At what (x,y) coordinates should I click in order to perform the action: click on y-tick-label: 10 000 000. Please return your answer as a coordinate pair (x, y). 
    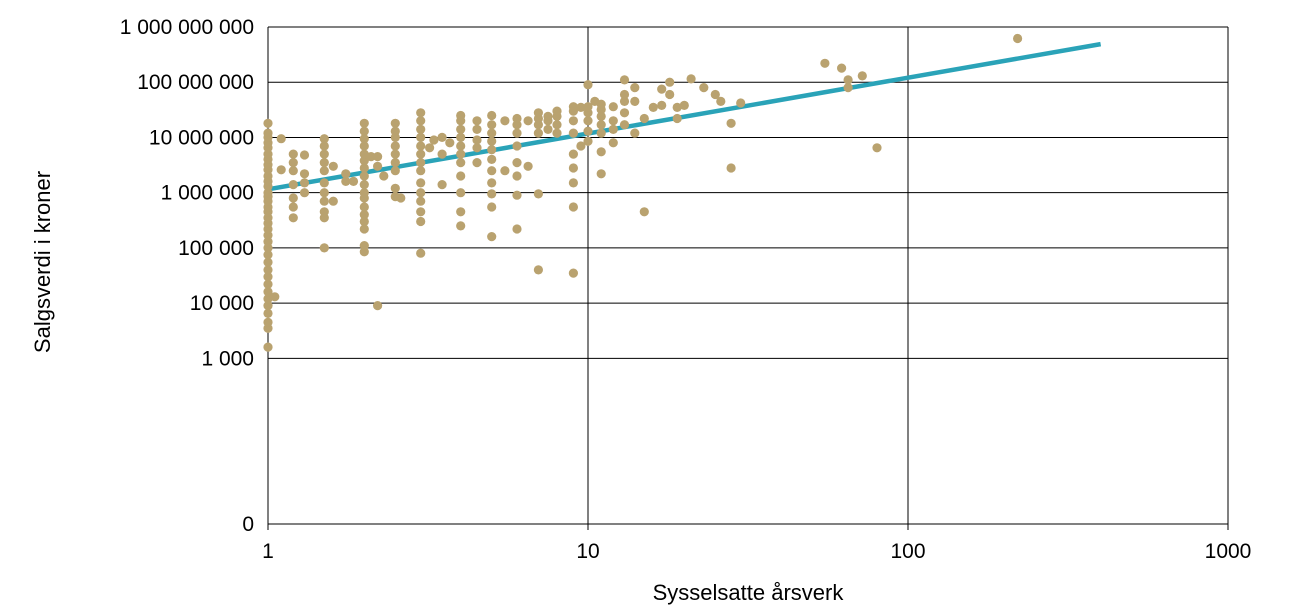
    Looking at the image, I should click on (201, 137).